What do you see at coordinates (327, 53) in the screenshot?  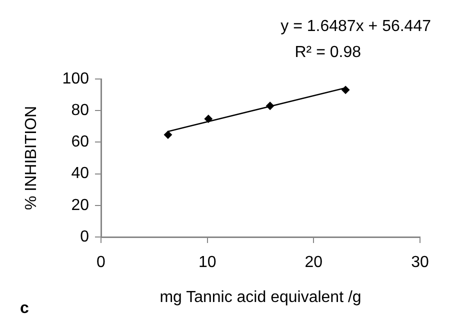 I see `text: R² = 0.98` at bounding box center [327, 53].